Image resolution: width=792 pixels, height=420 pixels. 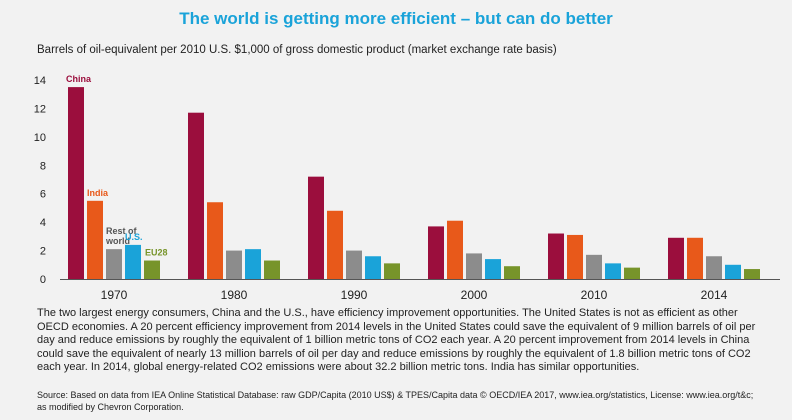 What do you see at coordinates (40, 109) in the screenshot?
I see `y-tick-label: 12` at bounding box center [40, 109].